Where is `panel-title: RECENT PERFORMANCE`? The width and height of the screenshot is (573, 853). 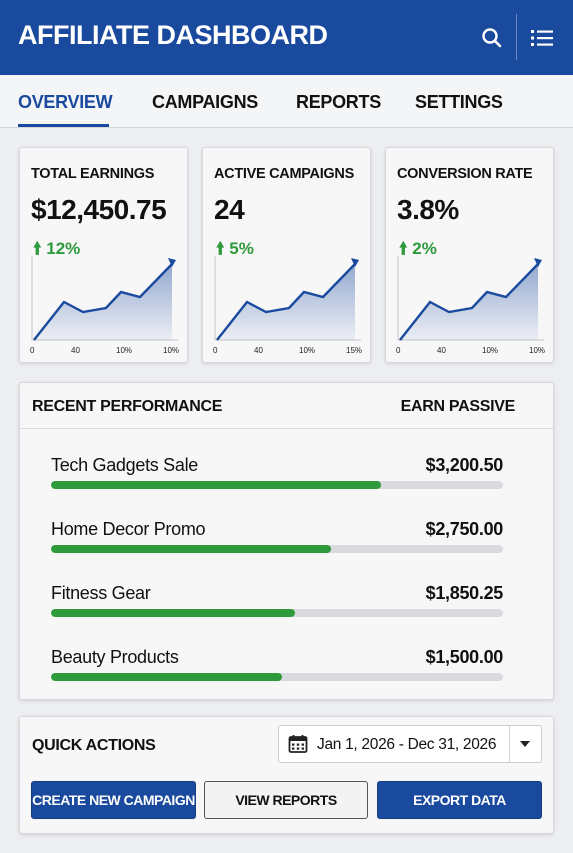 panel-title: RECENT PERFORMANCE is located at coordinates (127, 406).